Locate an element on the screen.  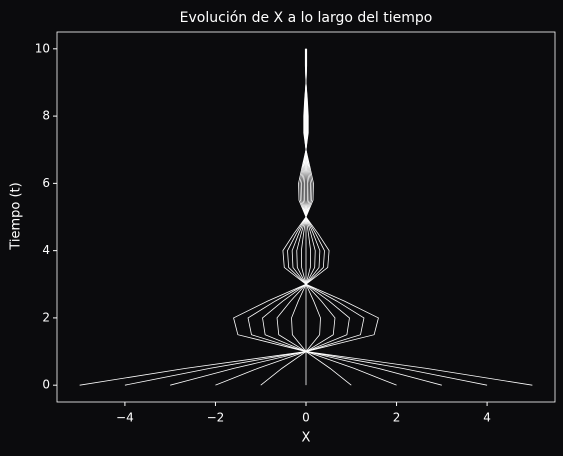
y-tick-label: 8 is located at coordinates (46, 116).